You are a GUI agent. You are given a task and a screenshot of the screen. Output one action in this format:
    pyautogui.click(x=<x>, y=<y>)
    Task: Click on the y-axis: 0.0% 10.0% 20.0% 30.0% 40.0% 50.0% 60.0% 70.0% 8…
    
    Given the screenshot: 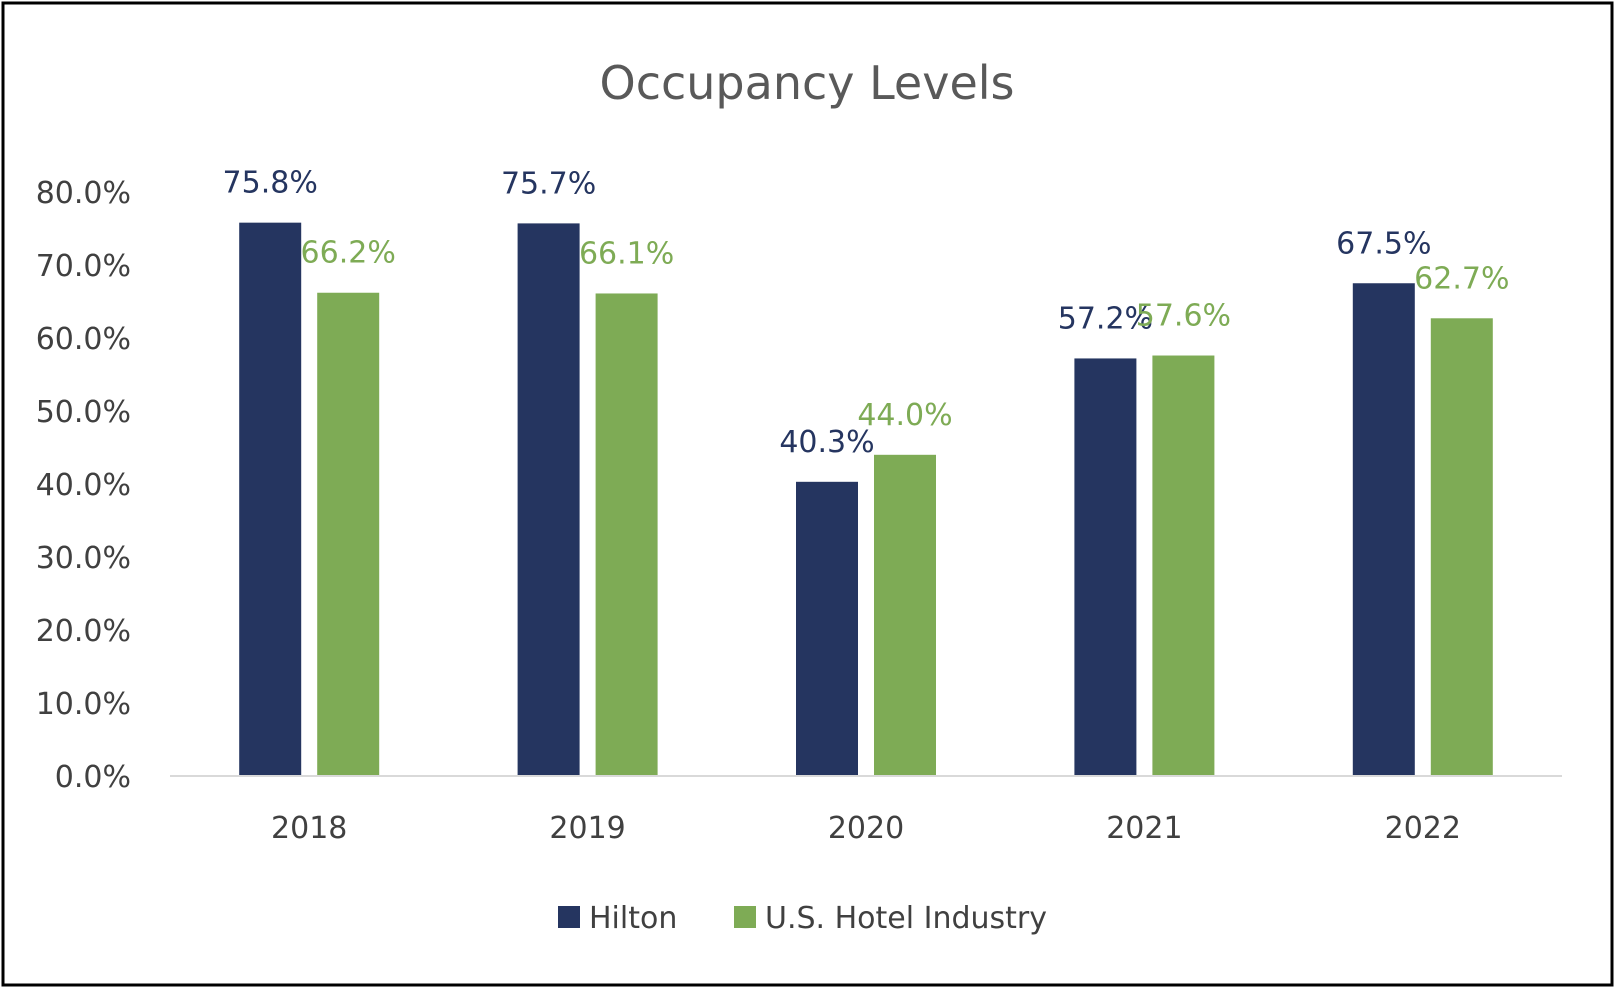 What is the action you would take?
    pyautogui.click(x=83, y=485)
    